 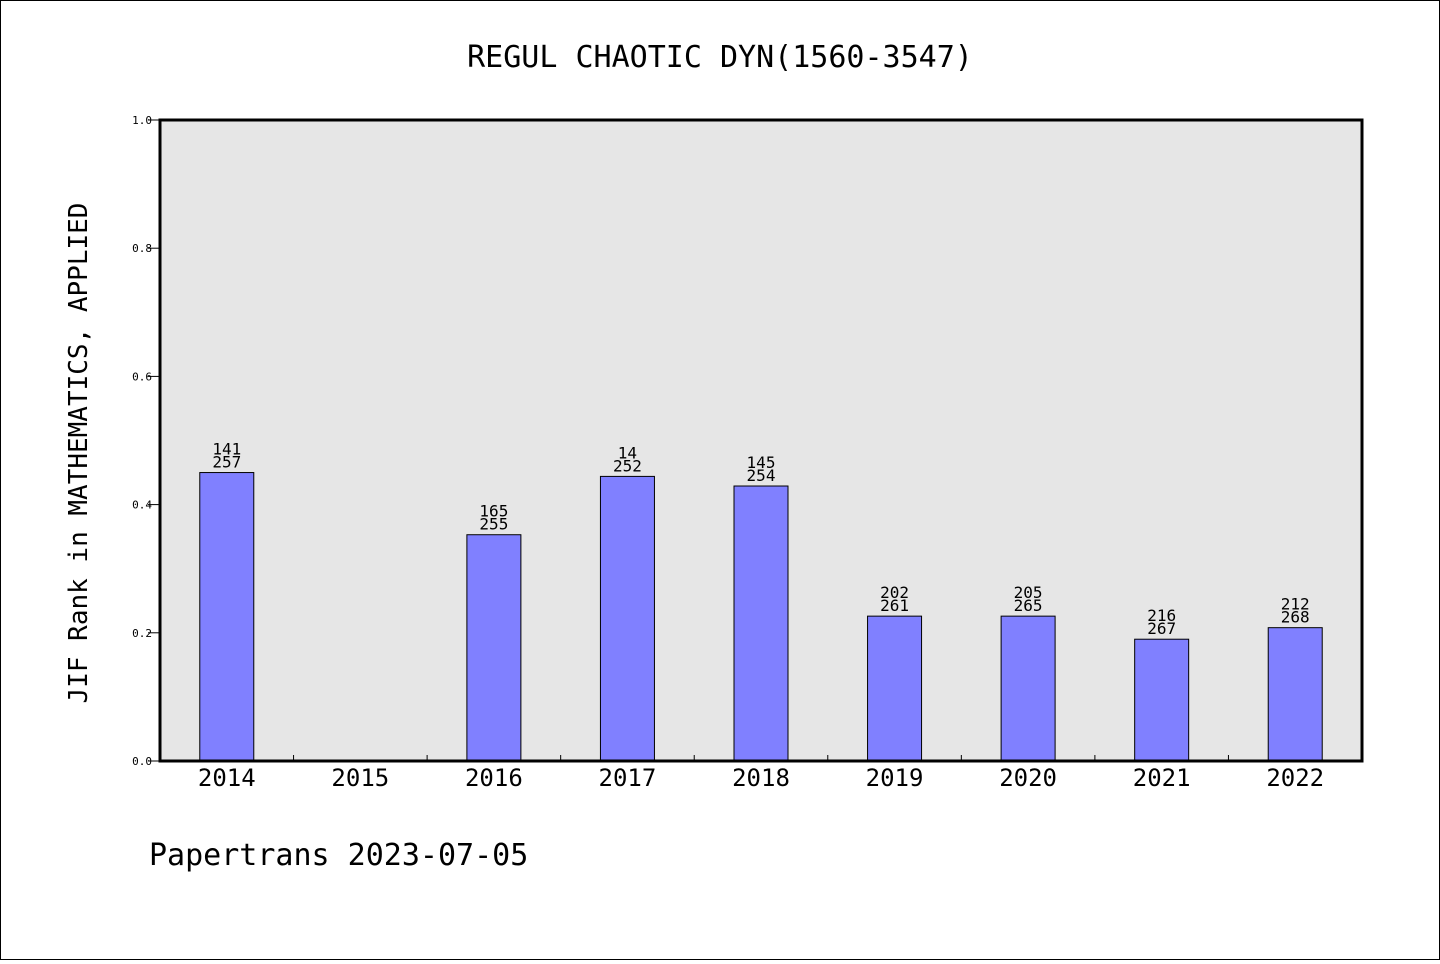 What do you see at coordinates (493, 511) in the screenshot?
I see `bar-label-rank: 165` at bounding box center [493, 511].